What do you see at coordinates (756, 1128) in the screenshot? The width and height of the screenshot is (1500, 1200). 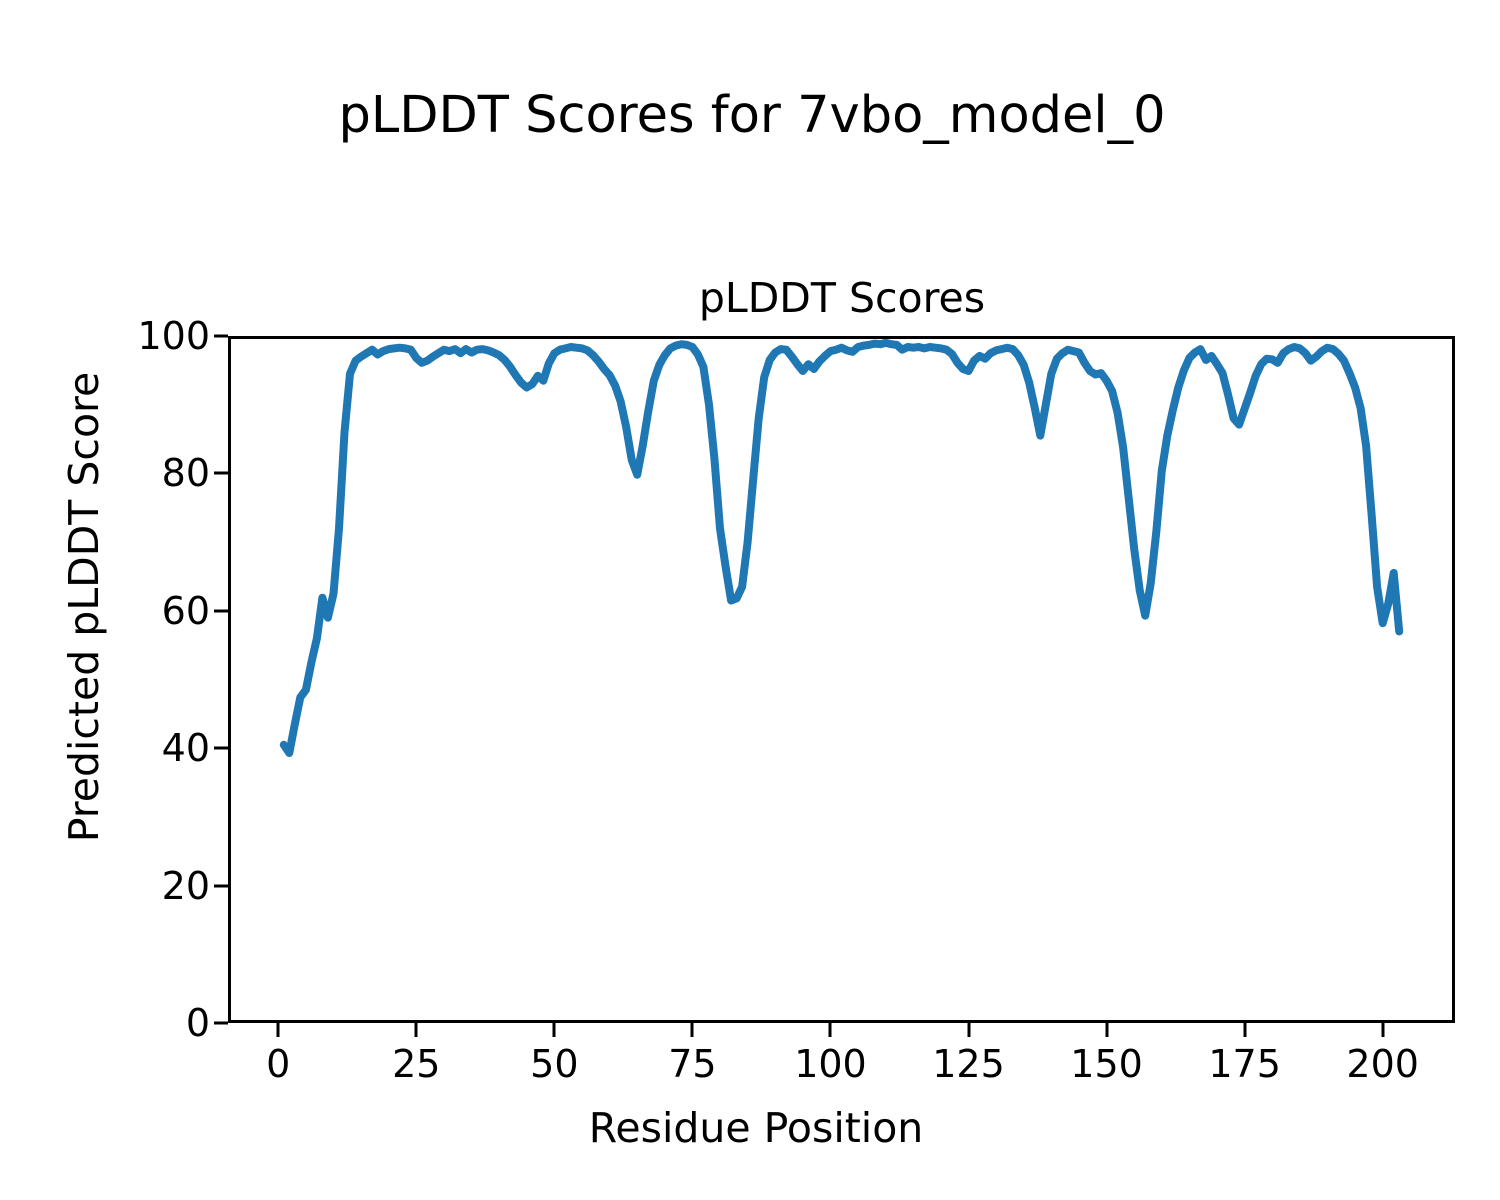 I see `x-axis-label: Residue Position` at bounding box center [756, 1128].